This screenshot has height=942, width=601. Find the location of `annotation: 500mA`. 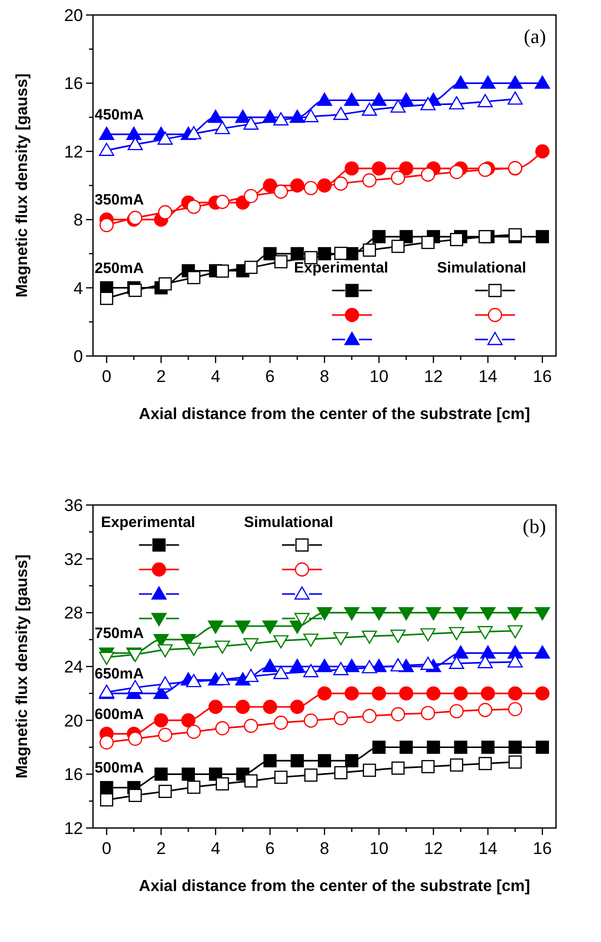

annotation: 500mA is located at coordinates (119, 768).